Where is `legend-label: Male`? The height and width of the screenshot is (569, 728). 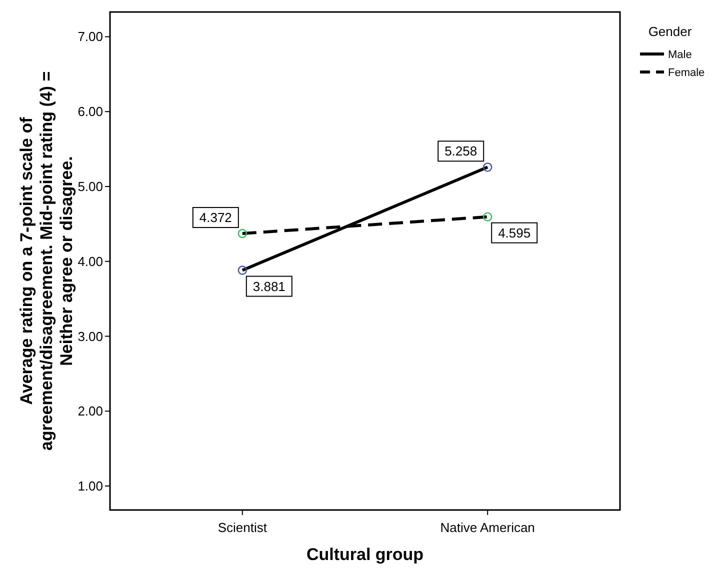
legend-label: Male is located at coordinates (680, 55).